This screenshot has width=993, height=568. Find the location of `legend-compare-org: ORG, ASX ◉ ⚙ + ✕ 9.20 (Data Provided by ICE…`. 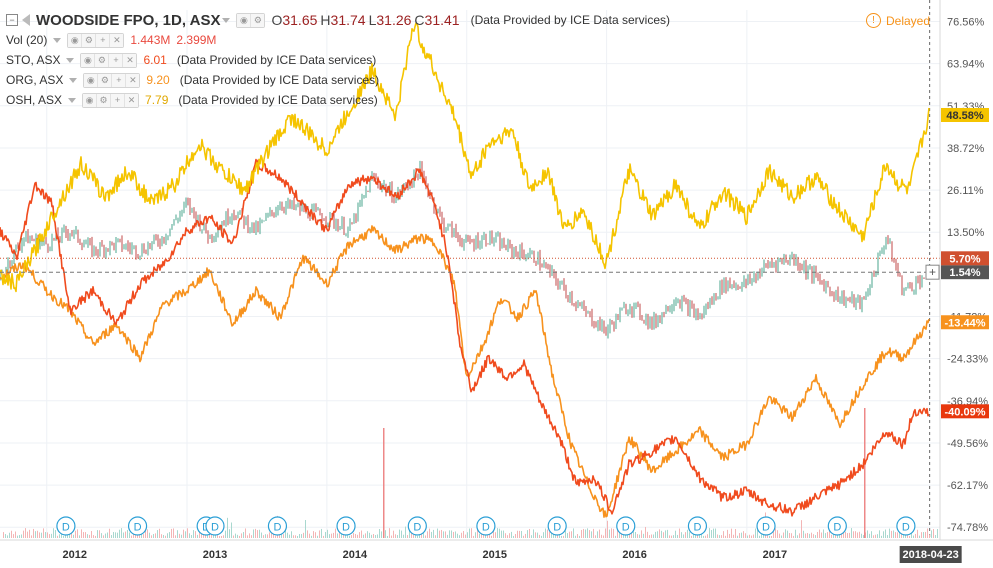

legend-compare-org: ORG, ASX ◉ ⚙ + ✕ 9.20 (Data Provided by ICE… is located at coordinates (338, 80).